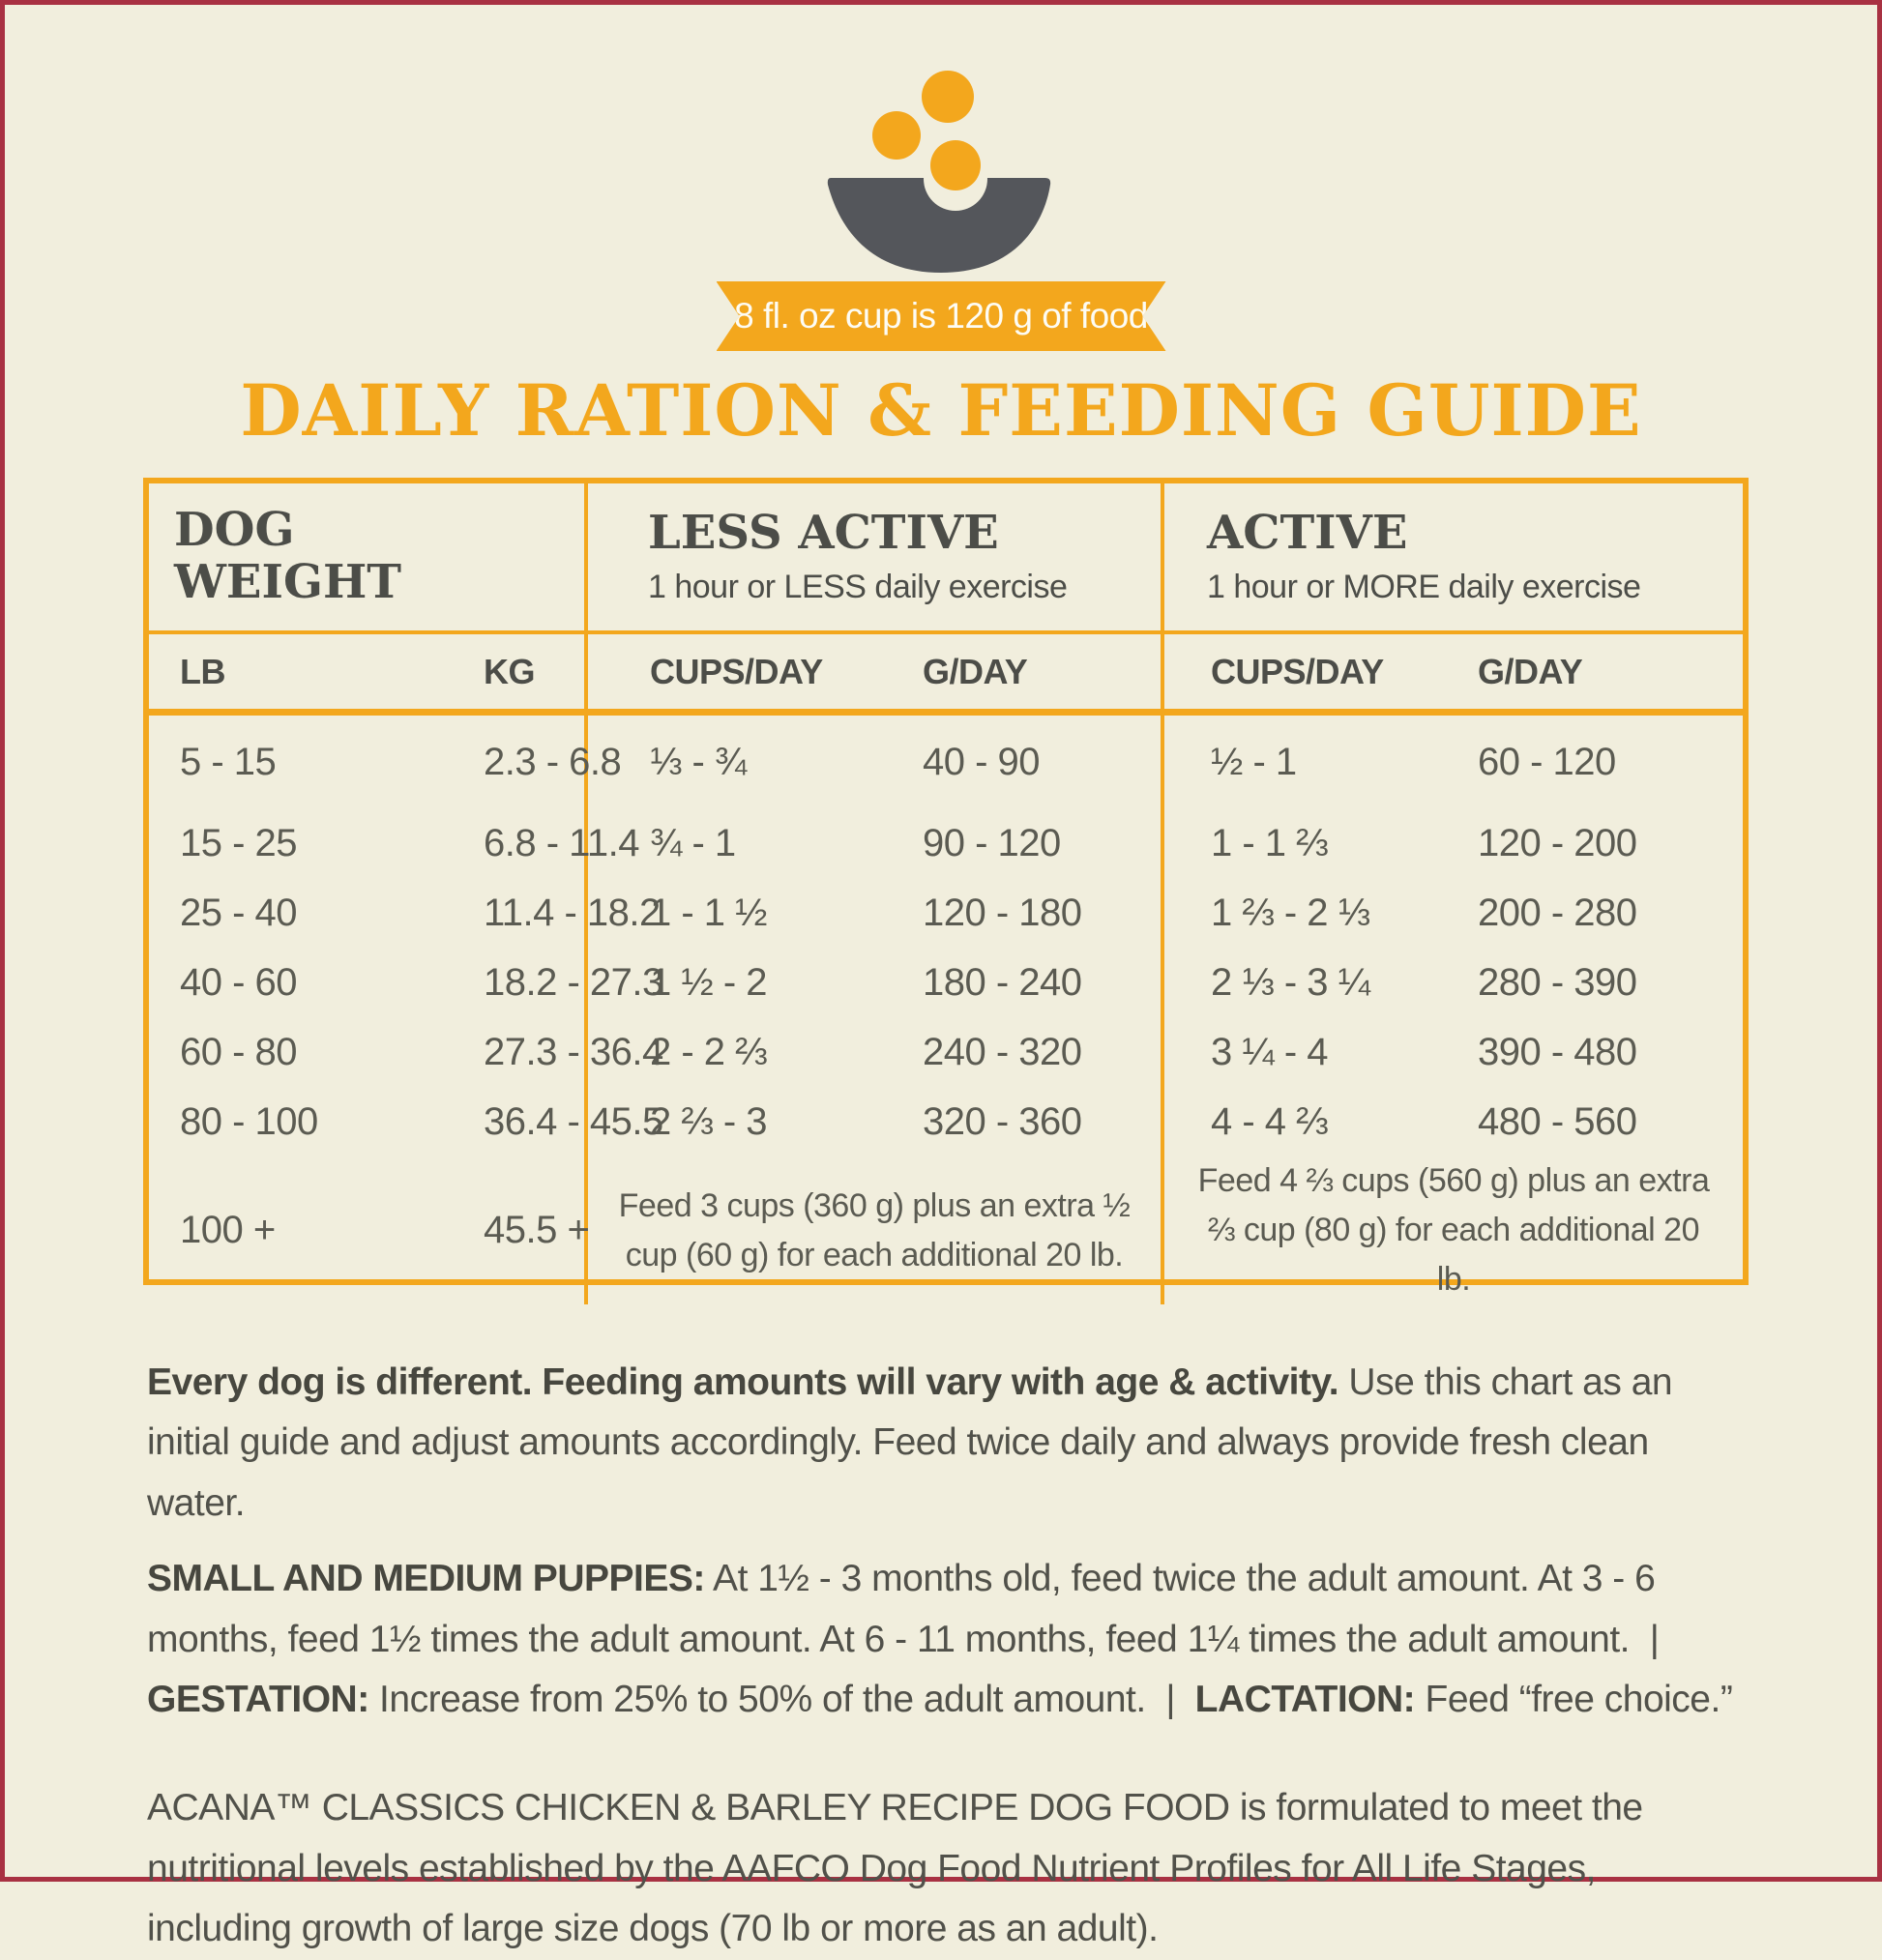 The image size is (1882, 1960). Describe the element at coordinates (1012, 1052) in the screenshot. I see `table-cell: 240 - 320` at that location.